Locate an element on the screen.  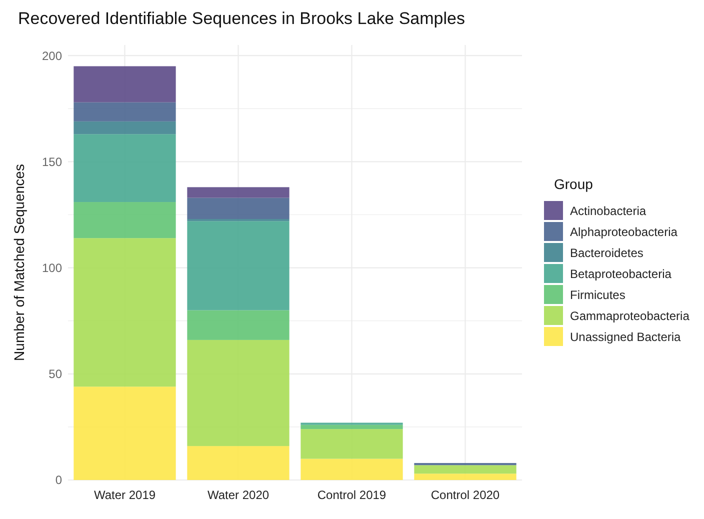
chart-title: Recovered Identifiable Sequences in Brooks Lake Samples is located at coordinates (241, 18).